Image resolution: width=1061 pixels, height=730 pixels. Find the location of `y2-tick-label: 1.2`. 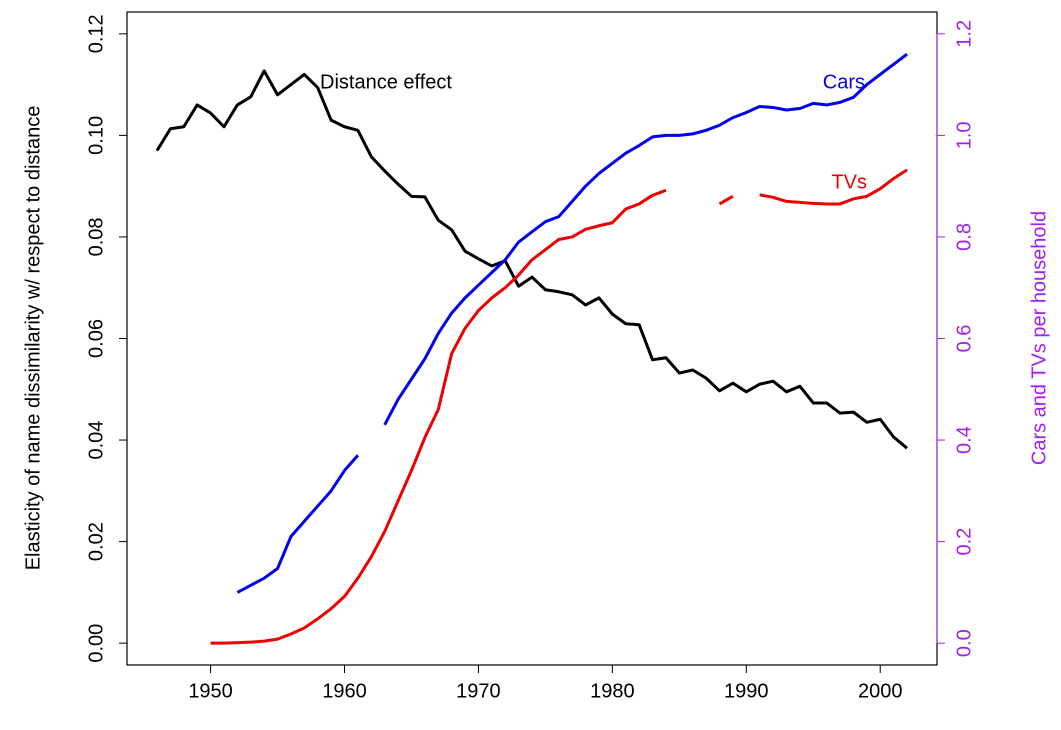

y2-tick-label: 1.2 is located at coordinates (964, 34).